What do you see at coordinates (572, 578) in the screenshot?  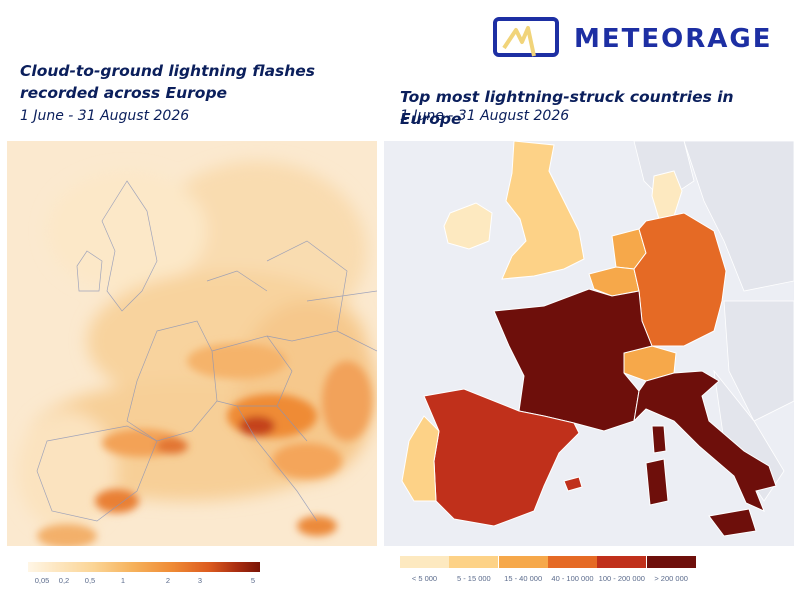 I see `legend-class-label: 40 - 100 000` at bounding box center [572, 578].